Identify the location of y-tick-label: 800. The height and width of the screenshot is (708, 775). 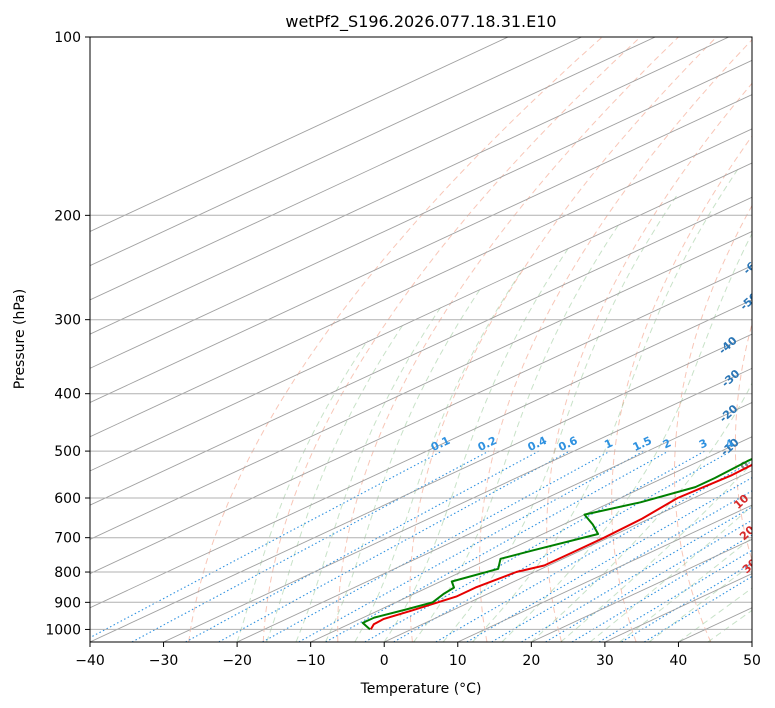
(67, 573).